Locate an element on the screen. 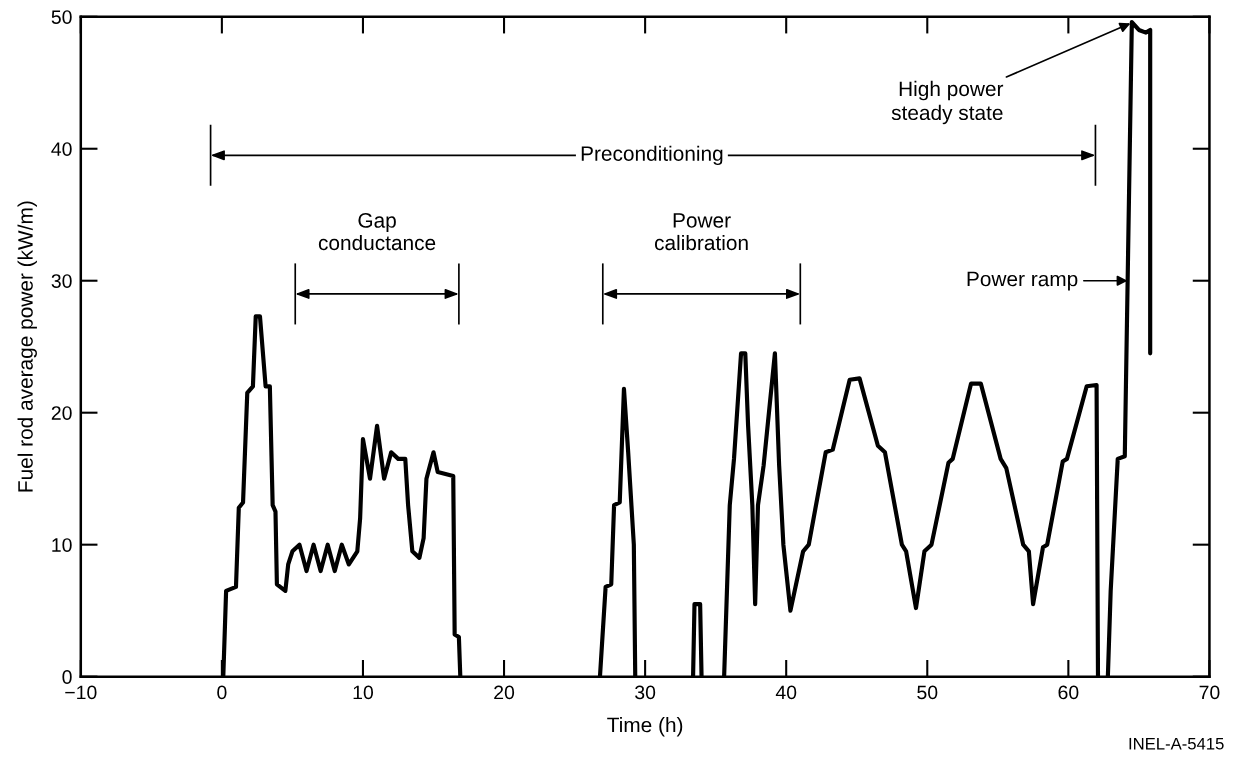 Image resolution: width=1243 pixels, height=762 pixels. x-tick-label: −10 is located at coordinates (81, 692).